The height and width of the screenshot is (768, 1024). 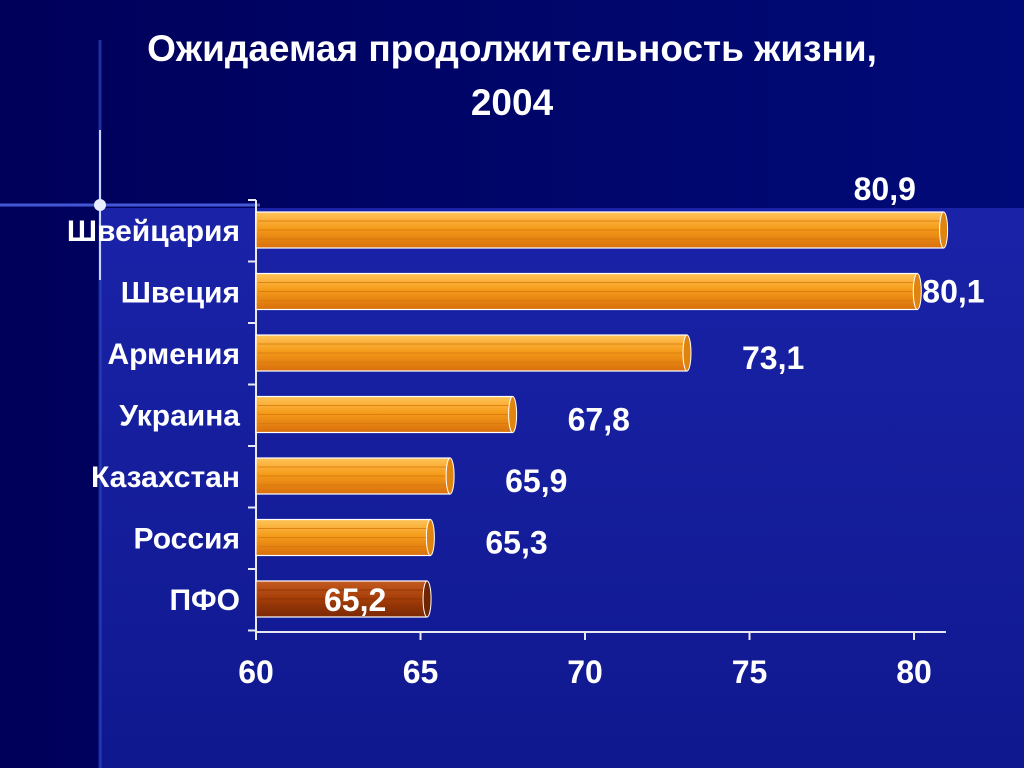 I want to click on category-label: Армения, so click(x=173, y=354).